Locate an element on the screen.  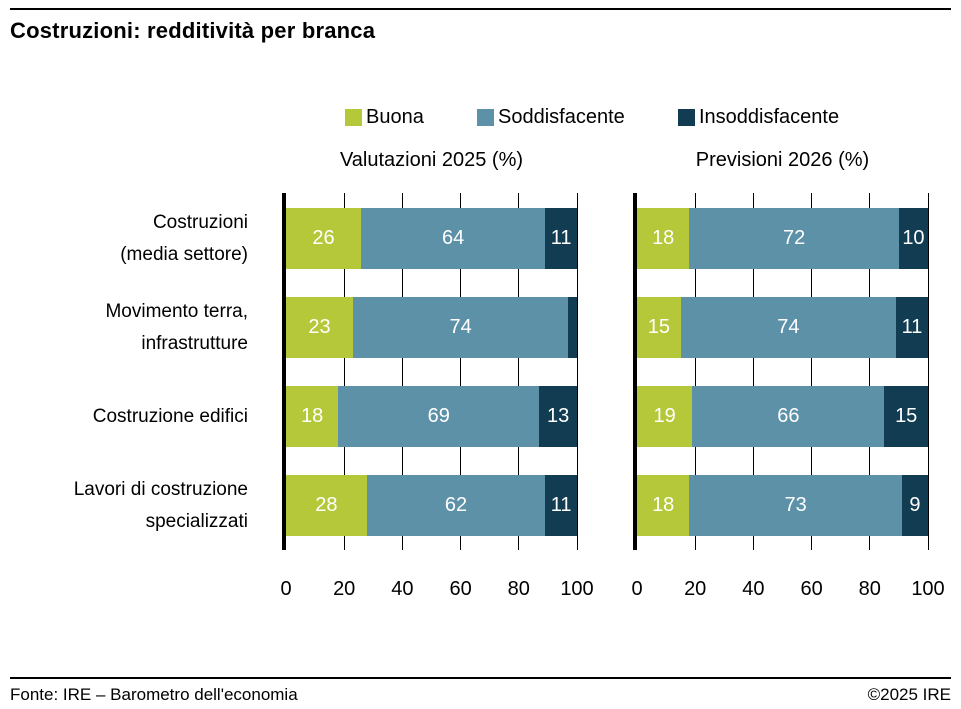
copyright-note: ©2025 IRE is located at coordinates (909, 694).